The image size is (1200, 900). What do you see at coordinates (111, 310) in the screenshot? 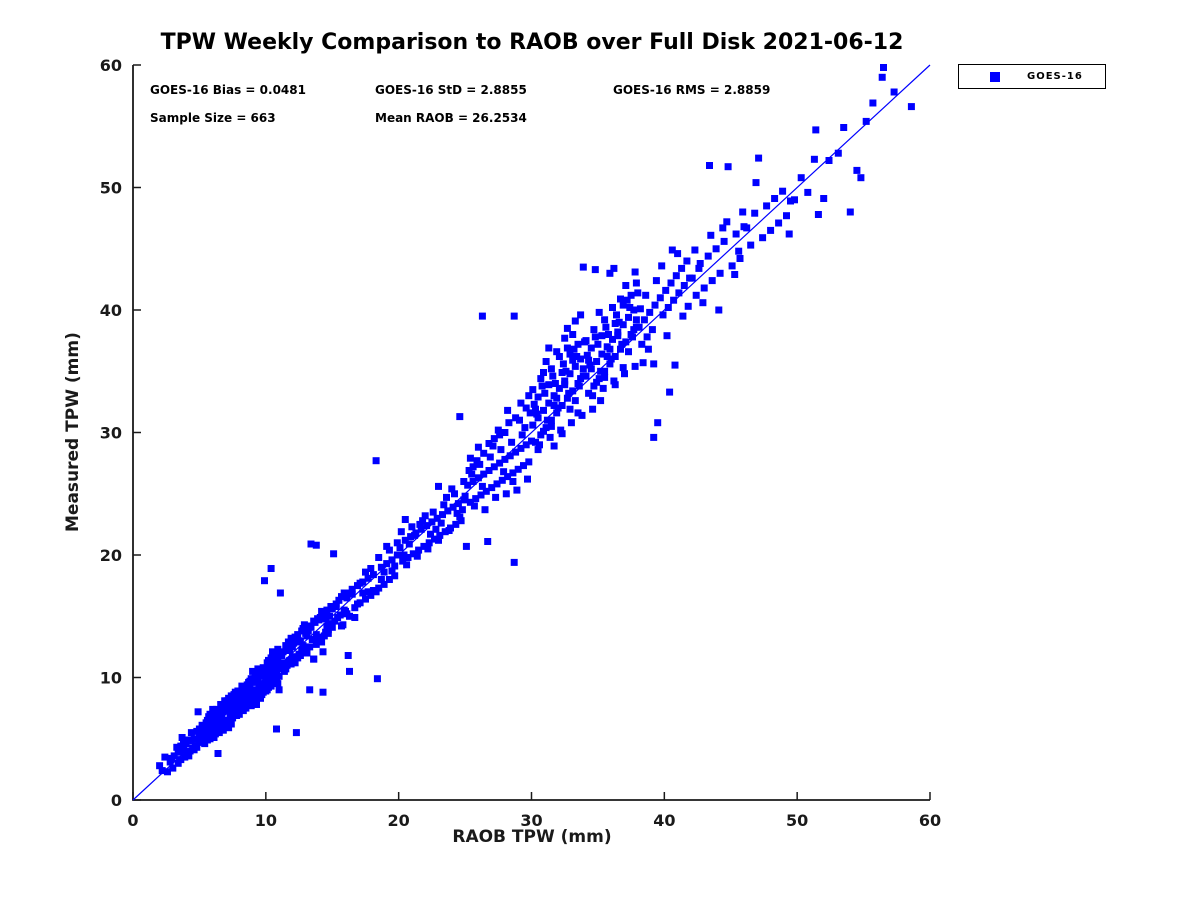
I see `y-tick-label: 40` at bounding box center [111, 310].